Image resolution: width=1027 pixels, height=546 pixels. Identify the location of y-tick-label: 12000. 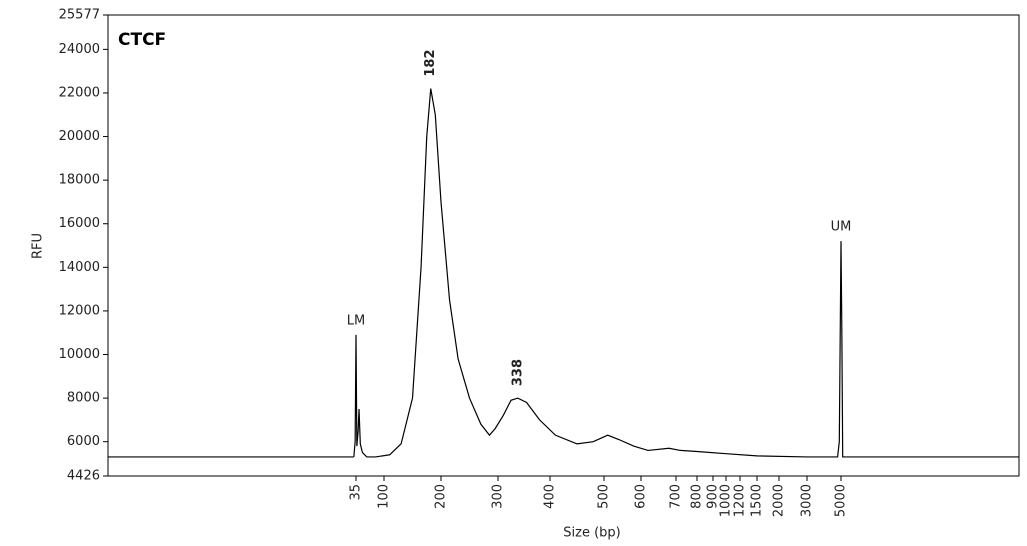
(79, 310).